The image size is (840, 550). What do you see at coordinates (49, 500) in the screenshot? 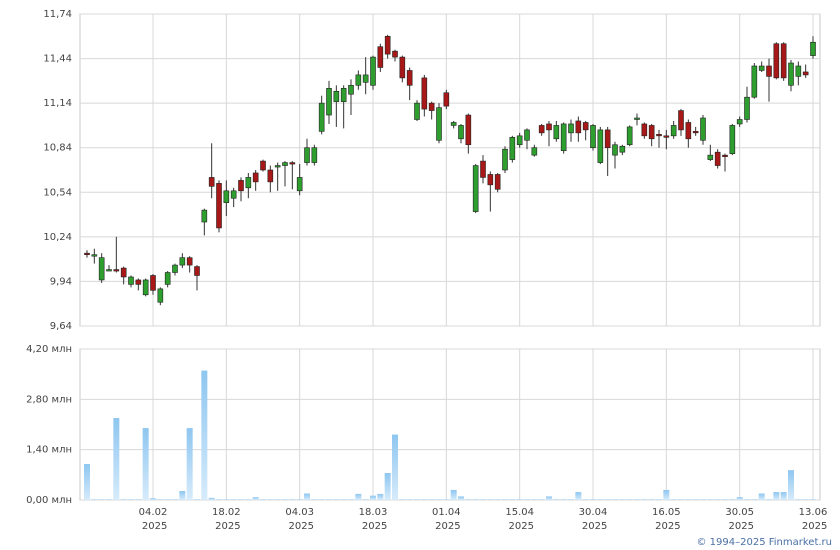
I see `y-tick-label: 0,00 млн` at bounding box center [49, 500].